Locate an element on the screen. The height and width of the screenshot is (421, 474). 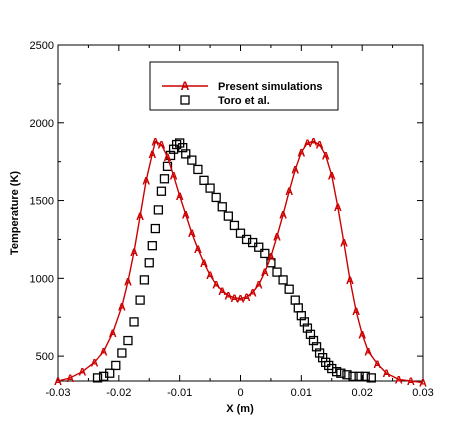
y-axis-title: Temperature (K) is located at coordinates (15, 213).